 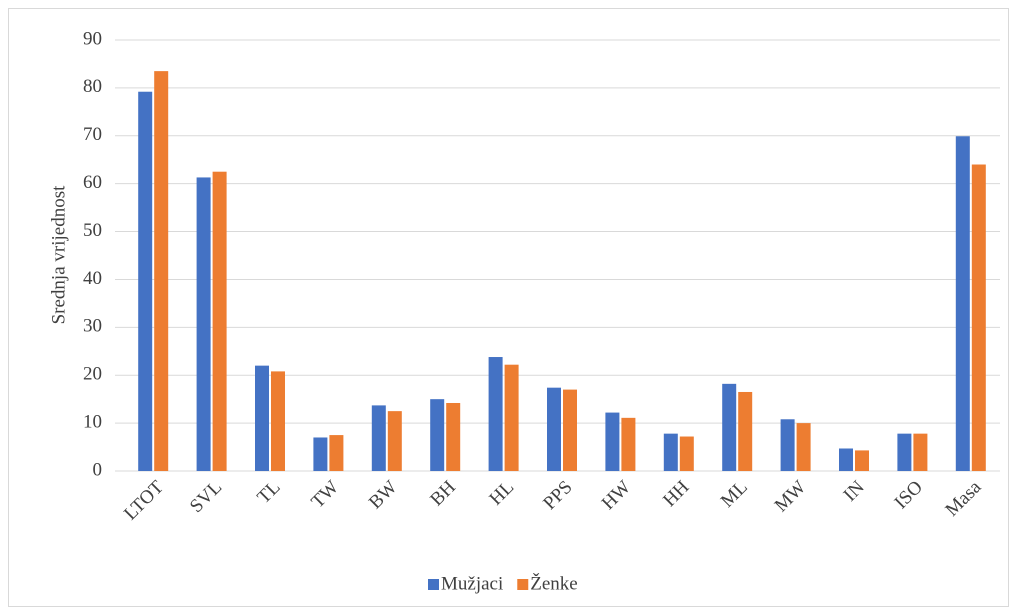 I want to click on y-tick-label: 40, so click(x=92, y=278).